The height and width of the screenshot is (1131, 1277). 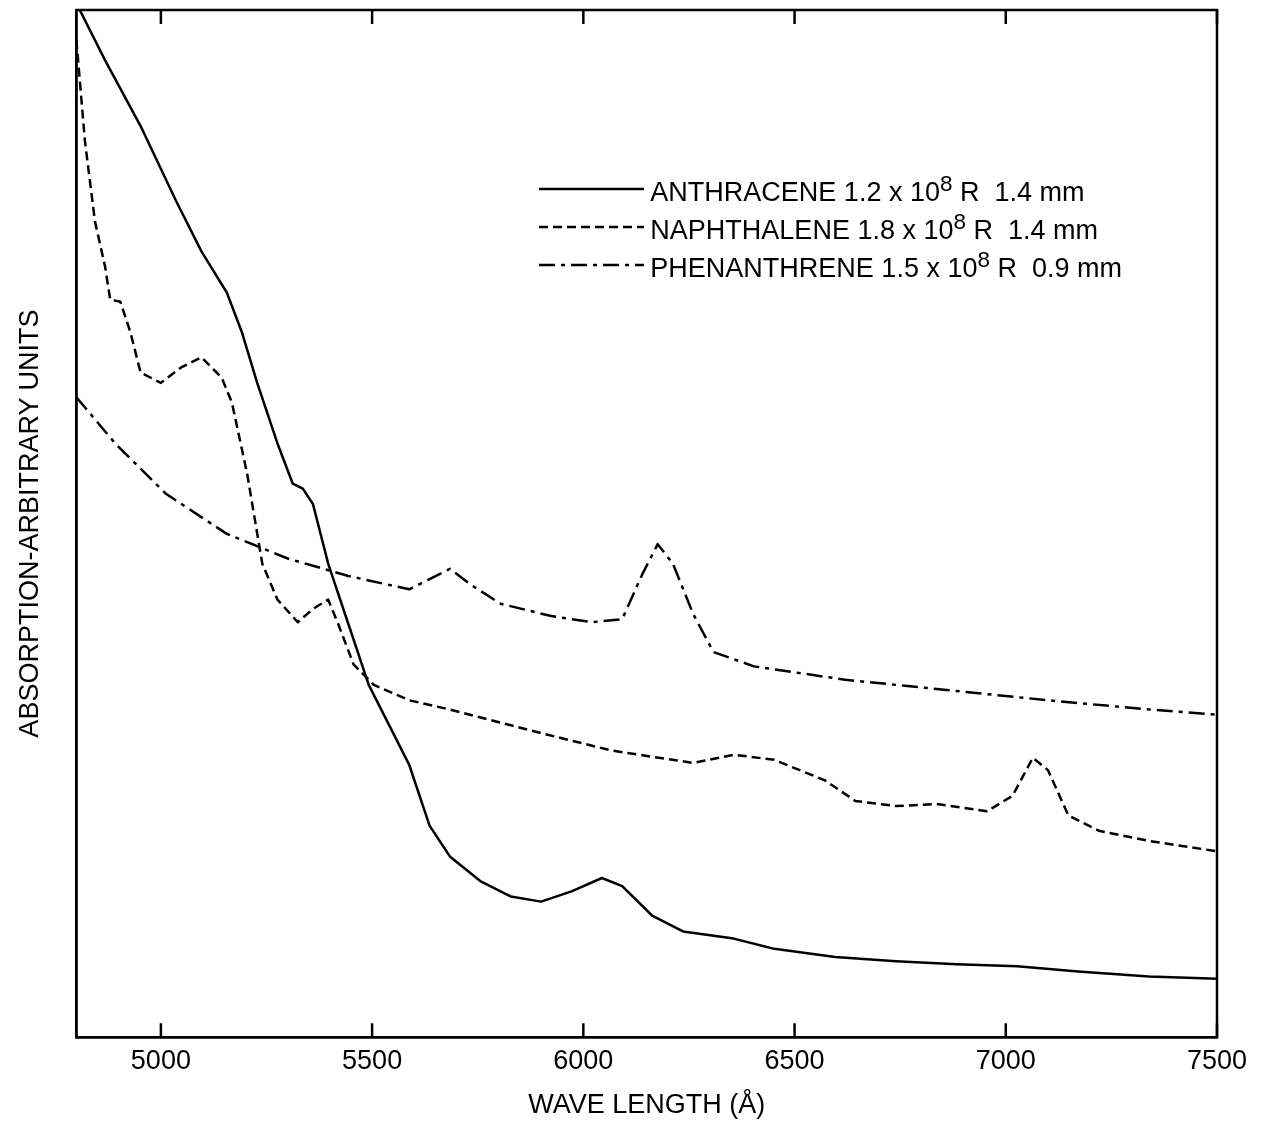 What do you see at coordinates (160, 1059) in the screenshot?
I see `x-tick-label: 5000` at bounding box center [160, 1059].